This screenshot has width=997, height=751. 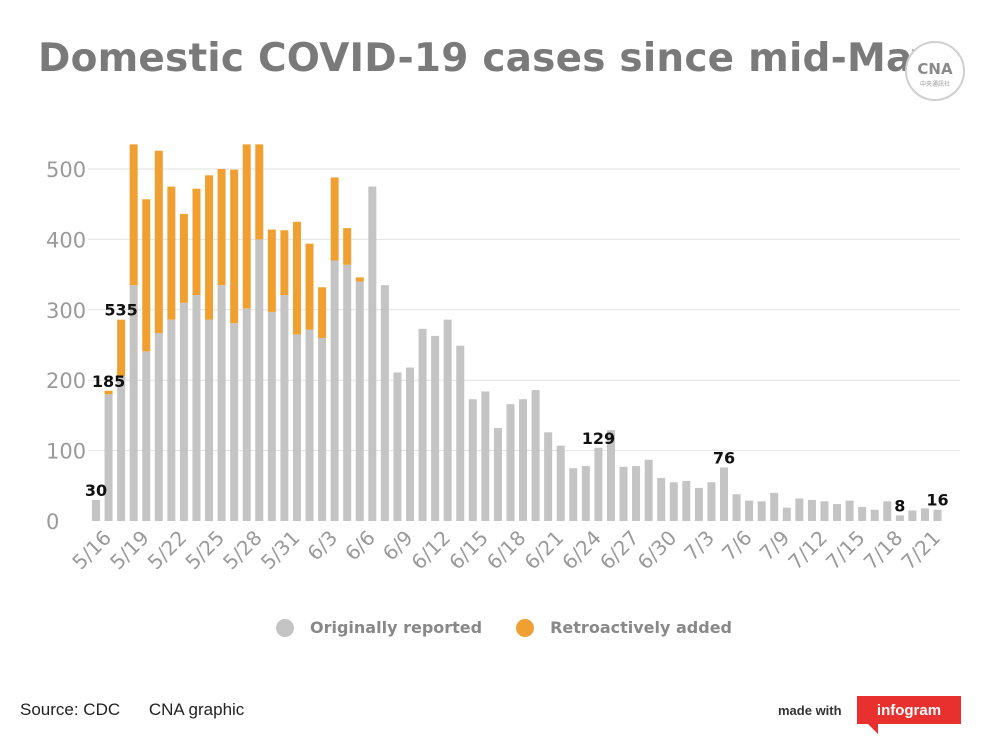 What do you see at coordinates (619, 550) in the screenshot?
I see `x-tick-label: 6/27` at bounding box center [619, 550].